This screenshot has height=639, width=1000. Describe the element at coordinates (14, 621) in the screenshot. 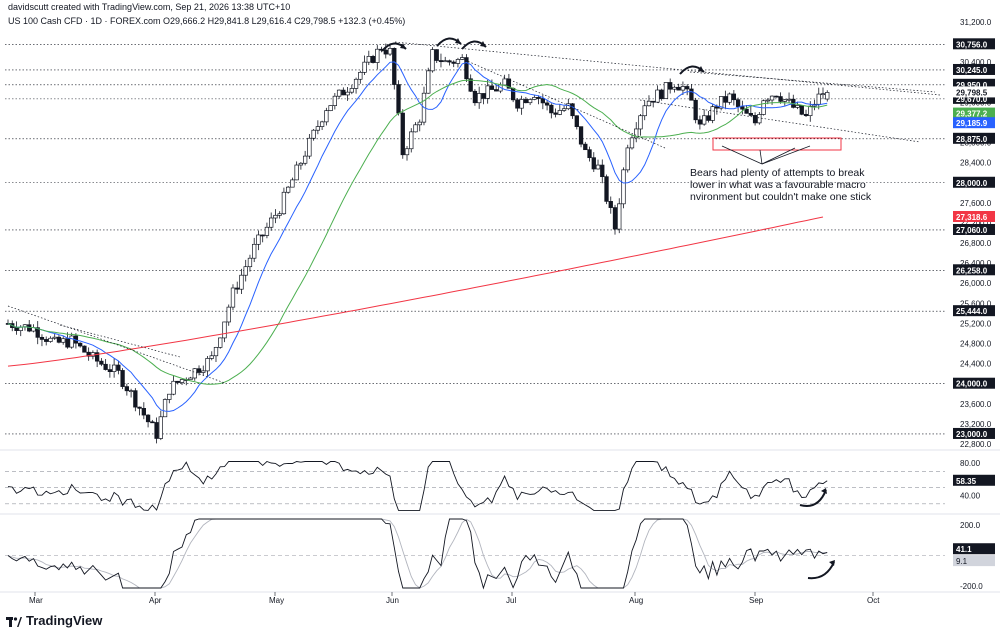

I see `tradingview-logo-icon` at that location.